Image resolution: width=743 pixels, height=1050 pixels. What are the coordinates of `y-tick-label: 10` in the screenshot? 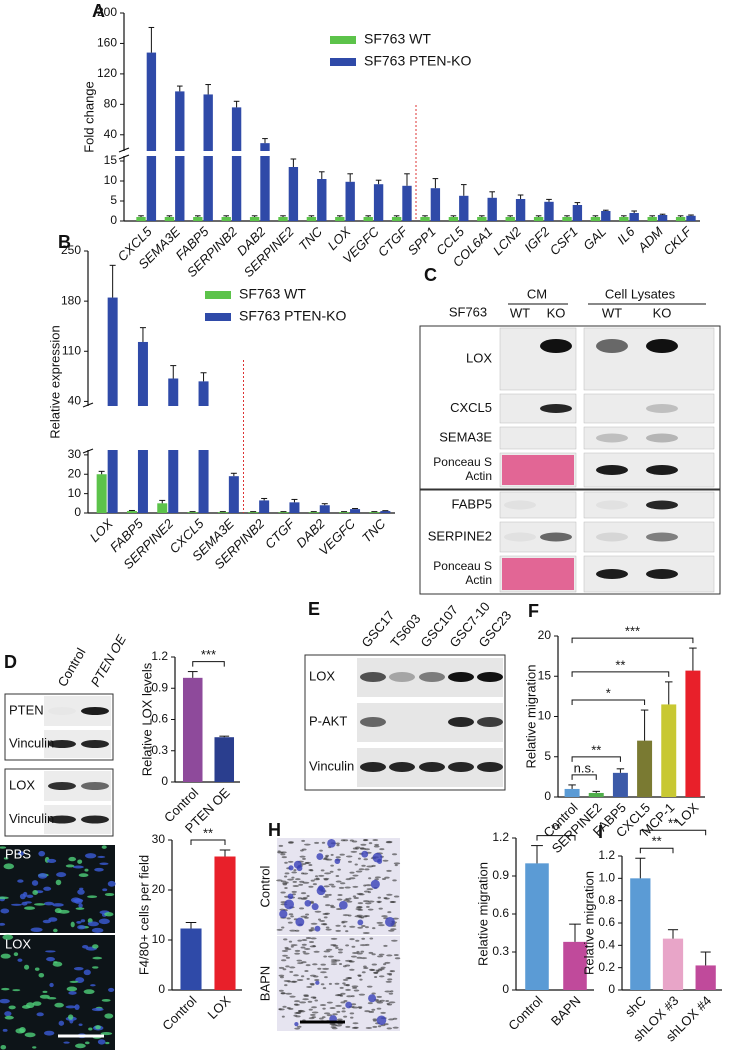 It's located at (159, 939).